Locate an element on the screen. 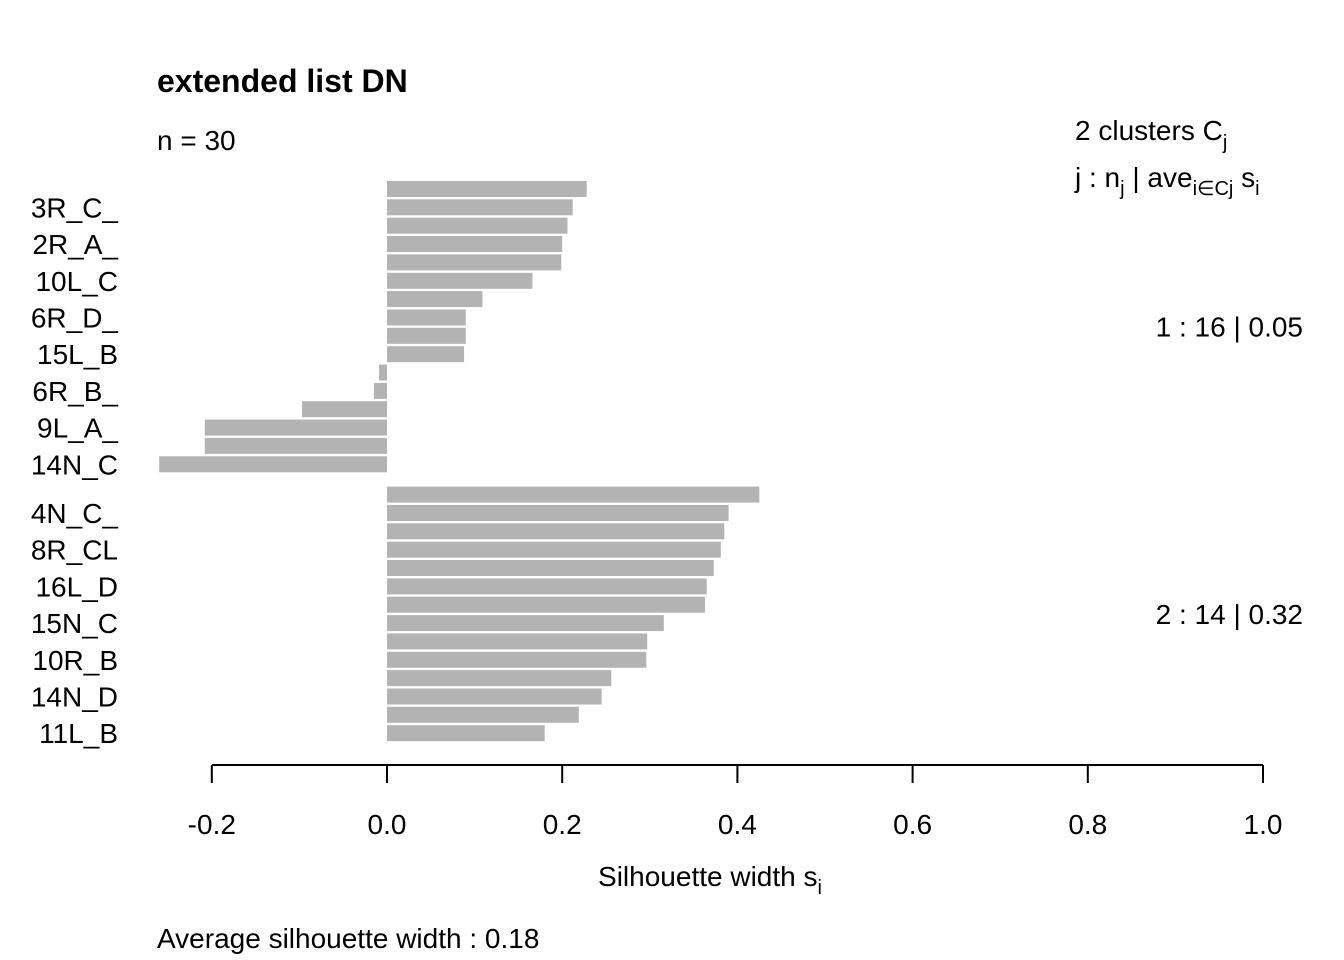 Image resolution: width=1344 pixels, height=960 pixels. row-label: 15N_C is located at coordinates (74, 623).